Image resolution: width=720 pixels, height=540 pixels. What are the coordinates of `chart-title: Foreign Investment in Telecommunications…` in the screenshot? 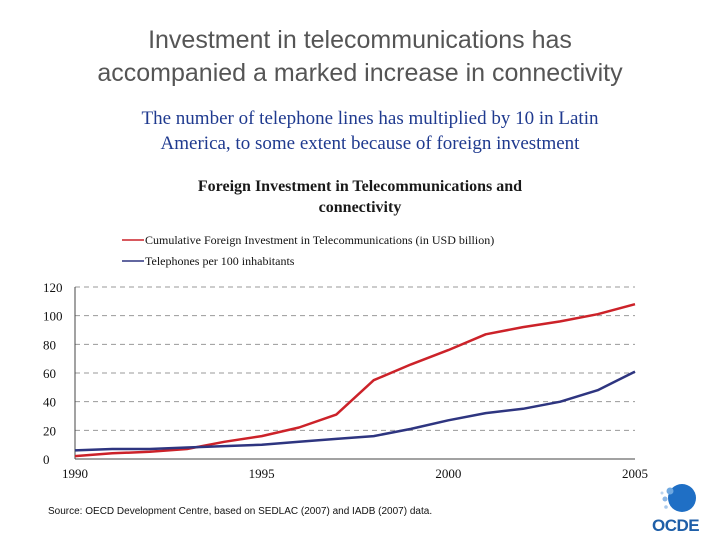 It's located at (360, 197).